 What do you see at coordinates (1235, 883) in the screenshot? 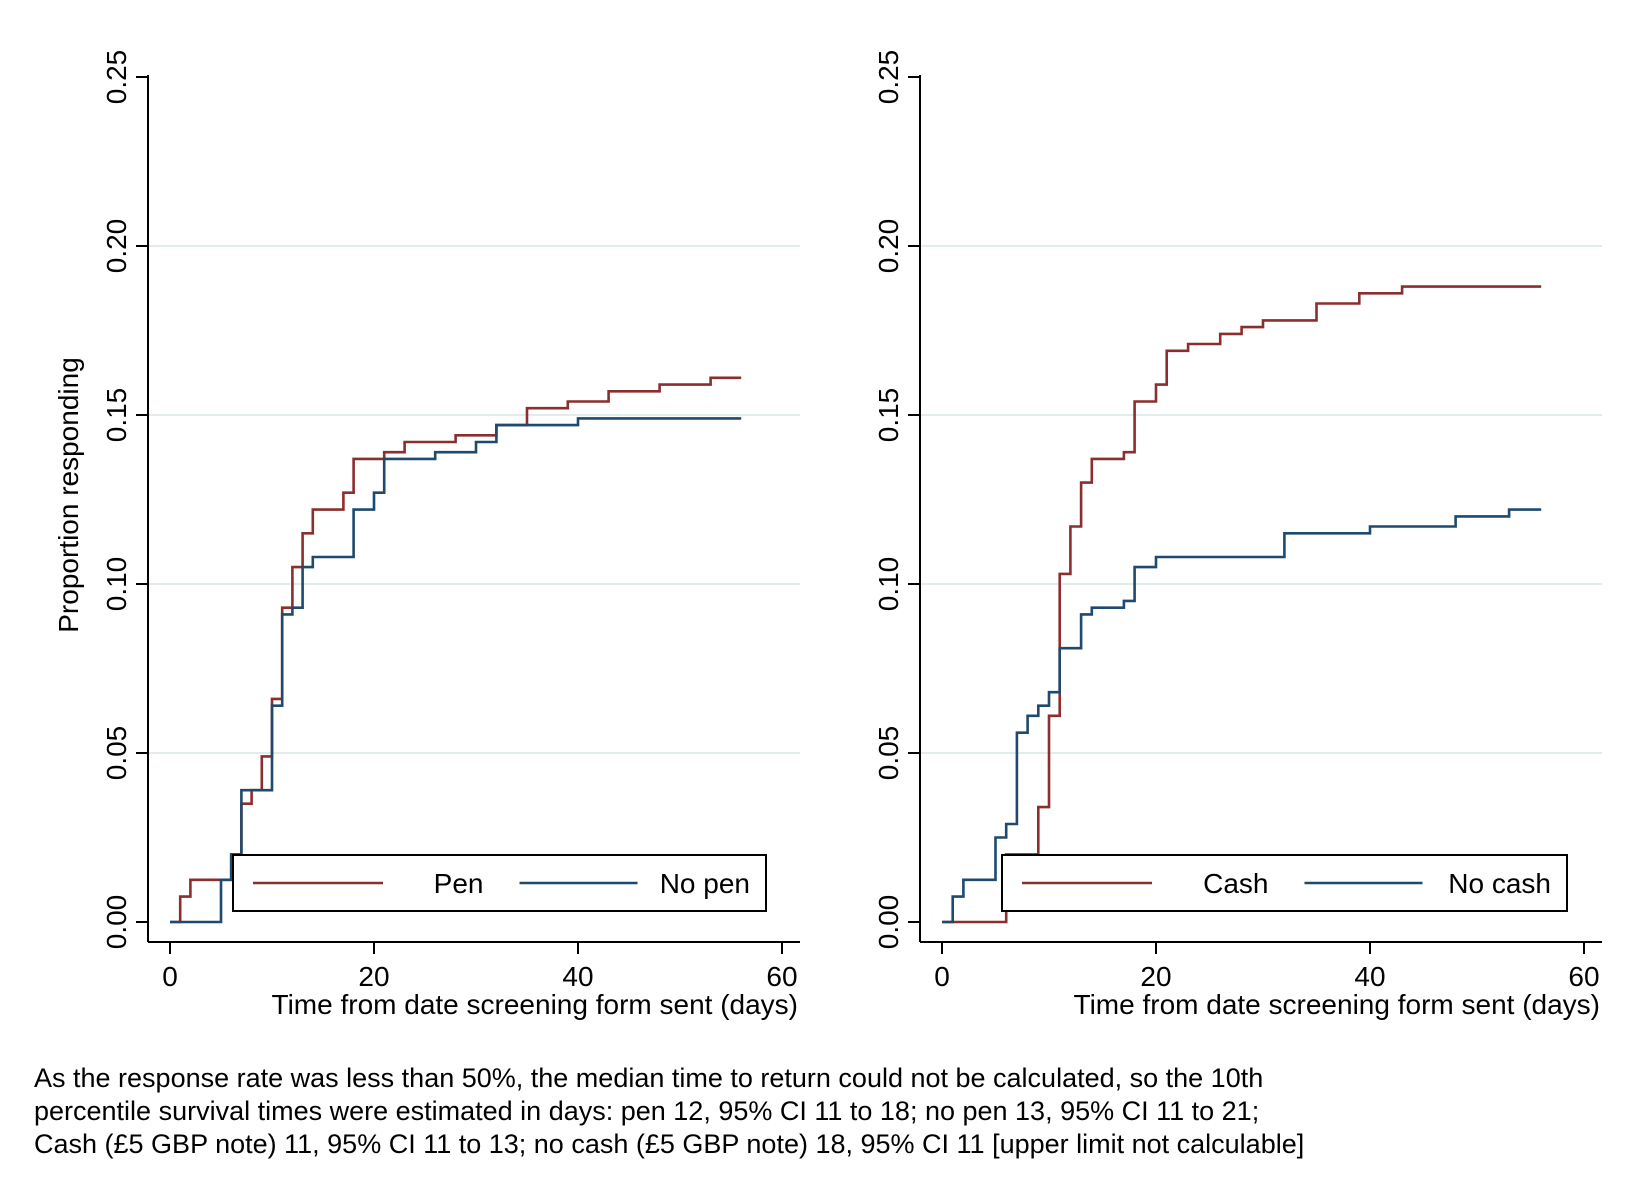
I see `chart-2-legend-label-1: Cash` at bounding box center [1235, 883].